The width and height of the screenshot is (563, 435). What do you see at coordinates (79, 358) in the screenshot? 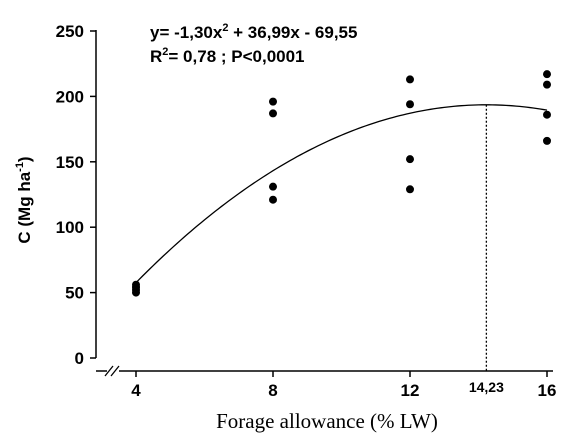
I see `y-tick-label: 0` at bounding box center [79, 358].